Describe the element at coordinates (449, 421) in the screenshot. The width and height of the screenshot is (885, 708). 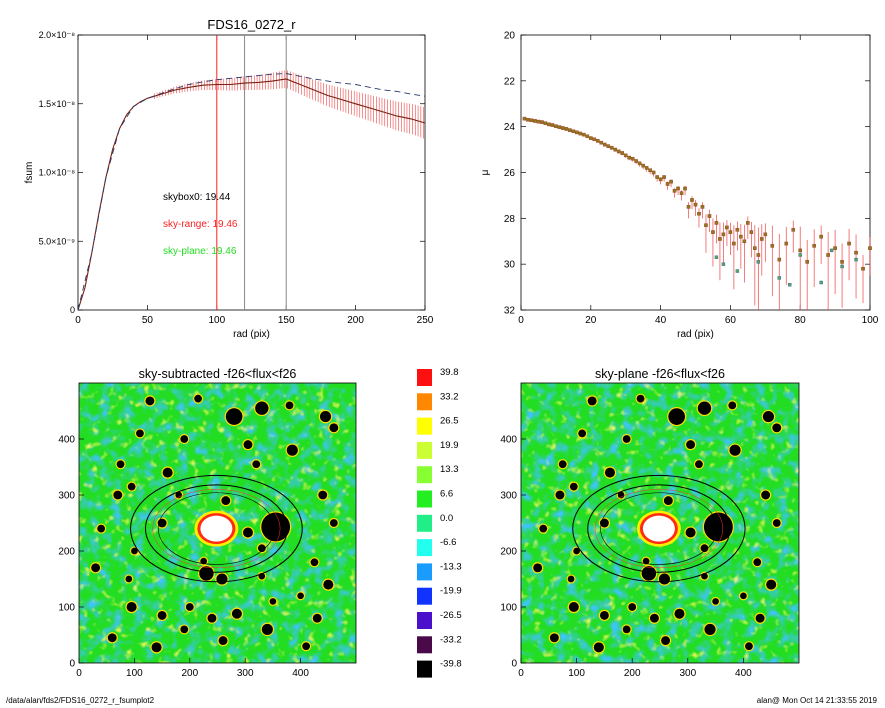
I see `color-scale-label: 26.5` at that location.